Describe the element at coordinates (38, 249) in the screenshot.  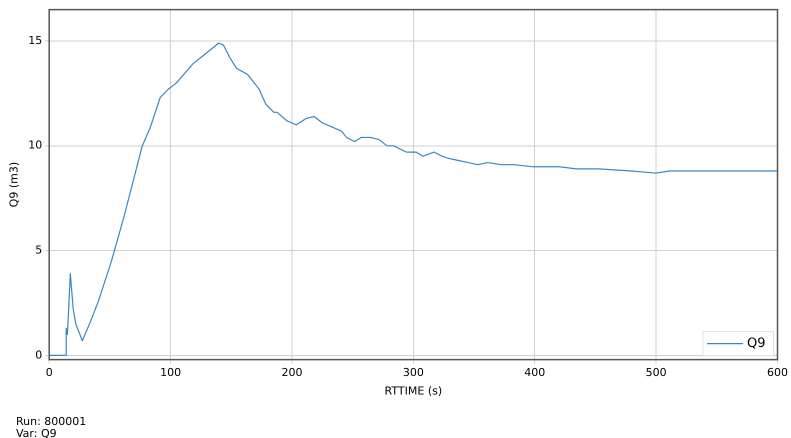
I see `y-tick-label: 5` at that location.